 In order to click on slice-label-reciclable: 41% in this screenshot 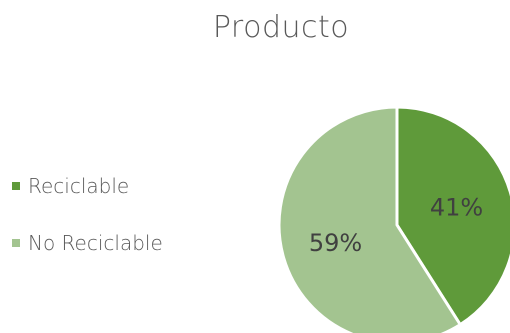, I will do `click(456, 208)`.